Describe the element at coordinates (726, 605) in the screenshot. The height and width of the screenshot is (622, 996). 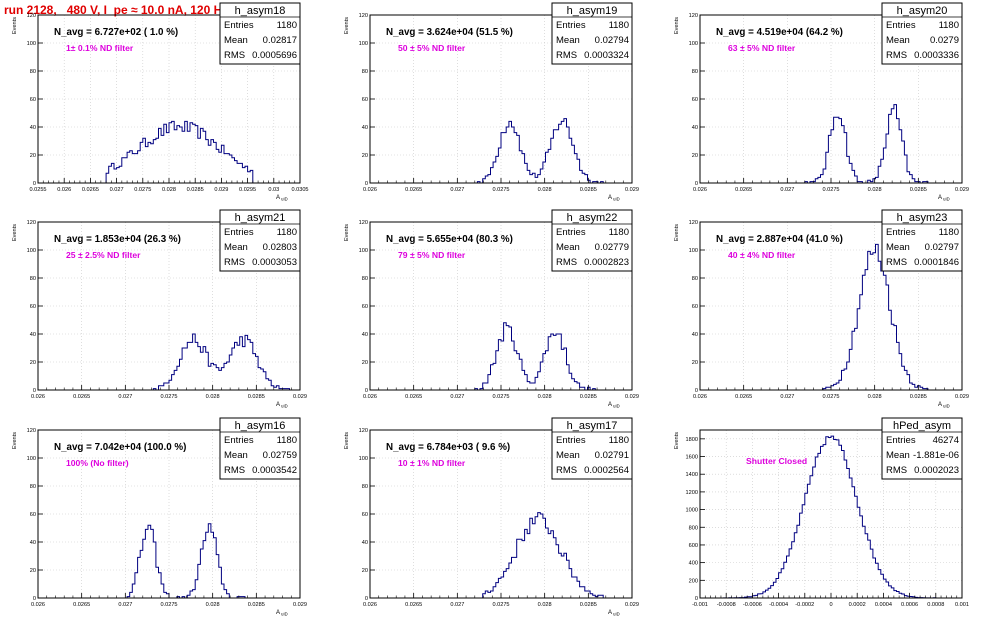
I see `x-tick-label: -0.0008` at that location.